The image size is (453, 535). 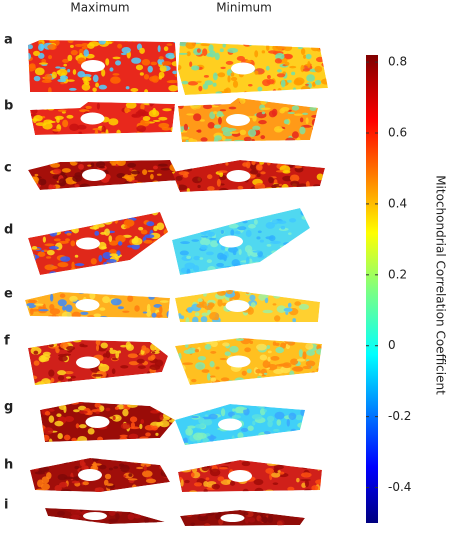 I want to click on cell-image, so click(x=240, y=424).